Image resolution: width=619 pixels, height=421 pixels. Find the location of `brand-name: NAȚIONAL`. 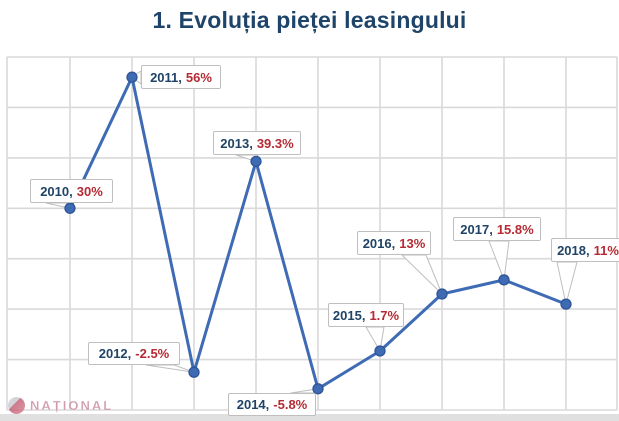

brand-name: NAȚIONAL is located at coordinates (72, 405).